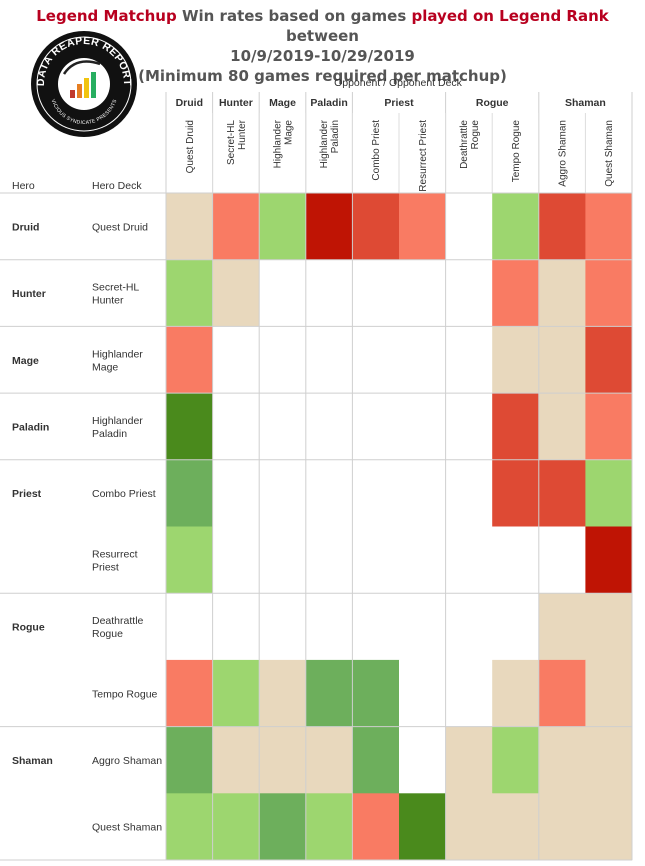 This screenshot has width=645, height=866. What do you see at coordinates (423, 156) in the screenshot?
I see `column-deck-label: Resurrect Priest` at bounding box center [423, 156].